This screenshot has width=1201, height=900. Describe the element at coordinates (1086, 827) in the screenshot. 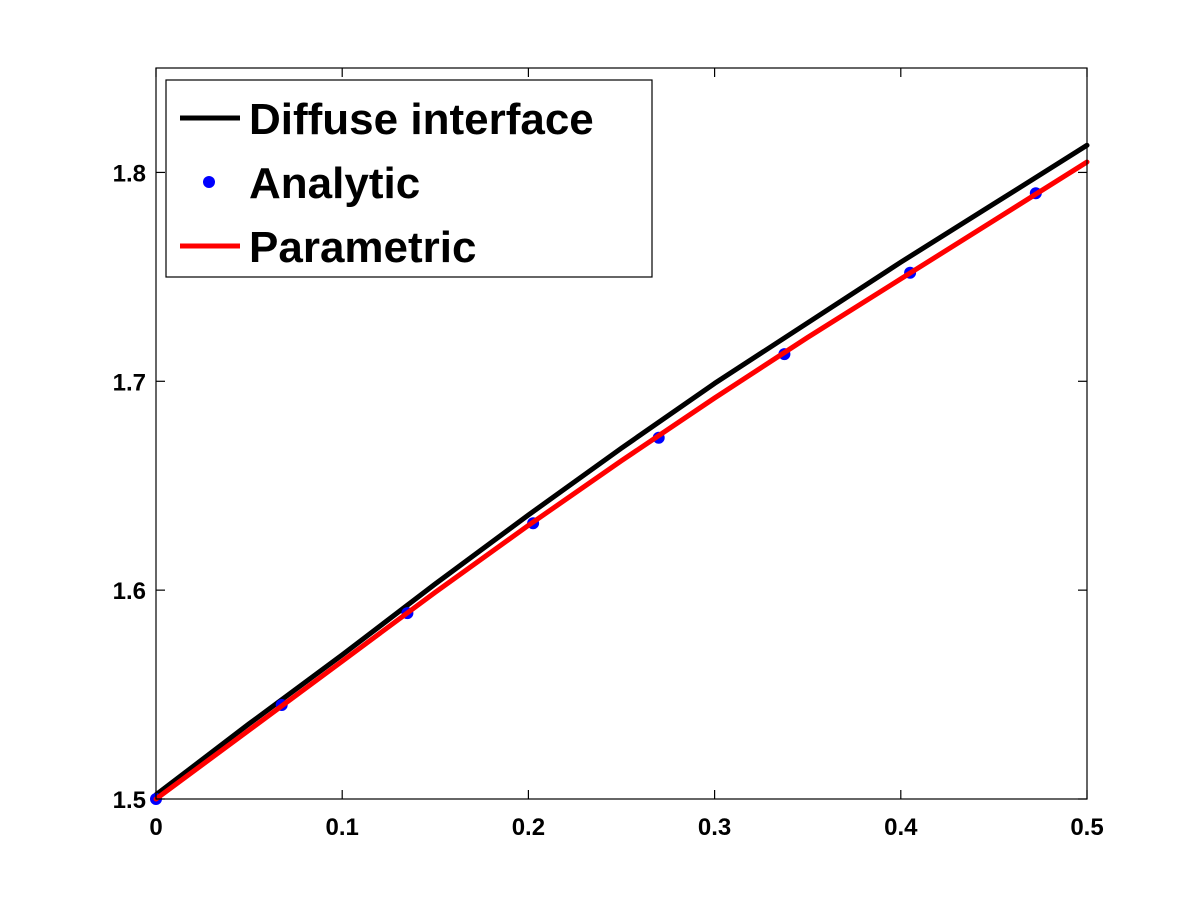

I see `x-tick-label: 0.5` at that location.